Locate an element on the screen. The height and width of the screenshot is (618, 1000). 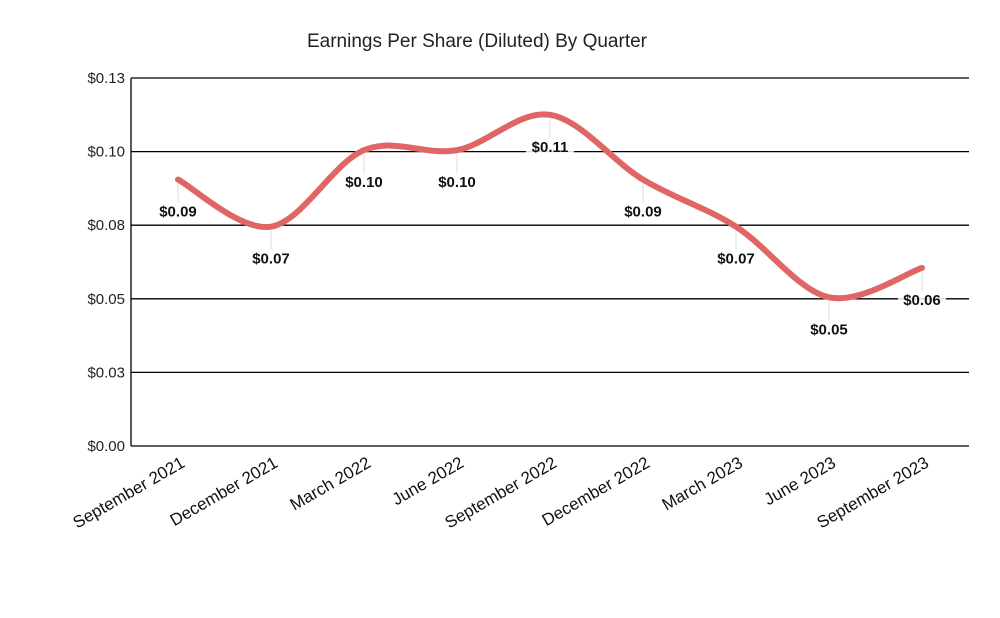
chart-title: Earnings Per Share (Diluted) By Quarter is located at coordinates (477, 41).